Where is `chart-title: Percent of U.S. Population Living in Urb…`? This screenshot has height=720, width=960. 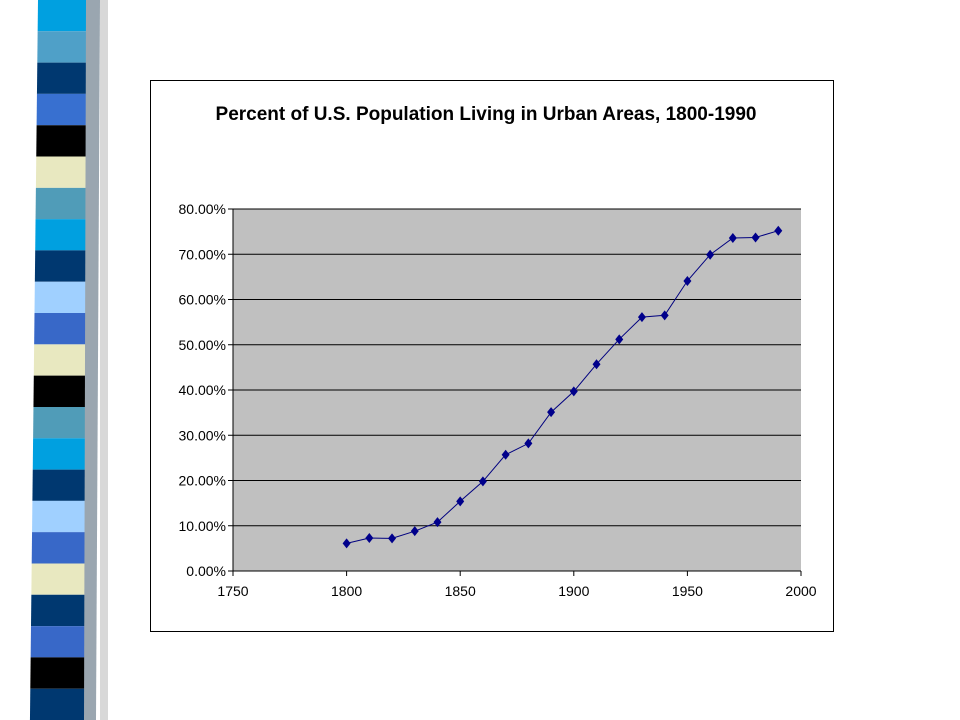
chart-title: Percent of U.S. Population Living in Urb… is located at coordinates (486, 114).